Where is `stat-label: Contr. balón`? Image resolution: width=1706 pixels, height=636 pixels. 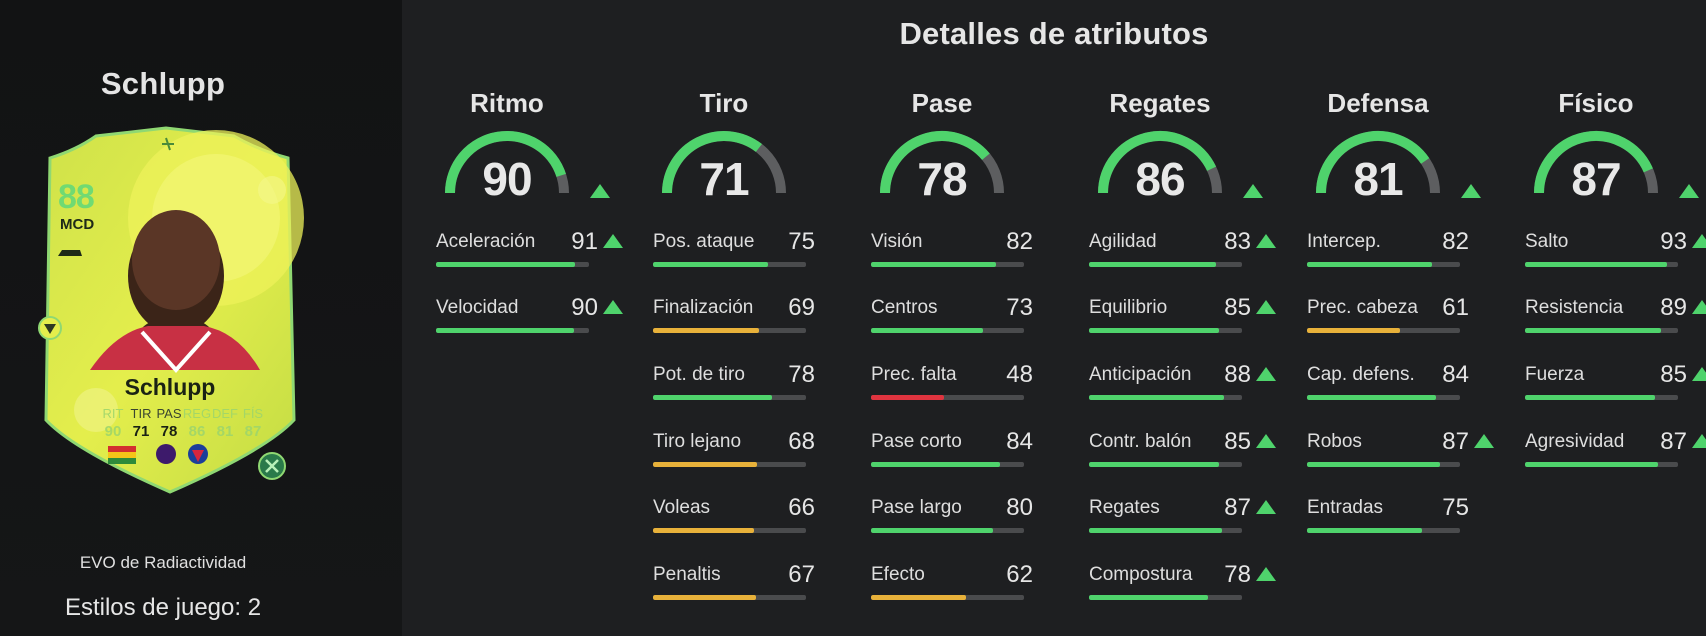
stat-label: Contr. balón is located at coordinates (1140, 441).